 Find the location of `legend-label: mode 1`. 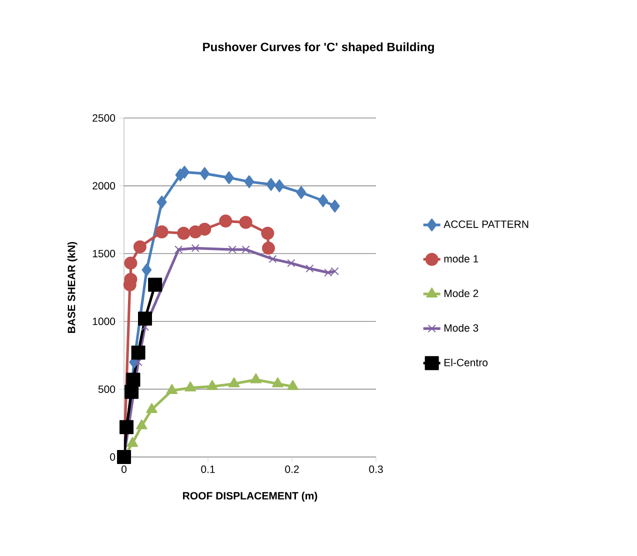

legend-label: mode 1 is located at coordinates (461, 258).